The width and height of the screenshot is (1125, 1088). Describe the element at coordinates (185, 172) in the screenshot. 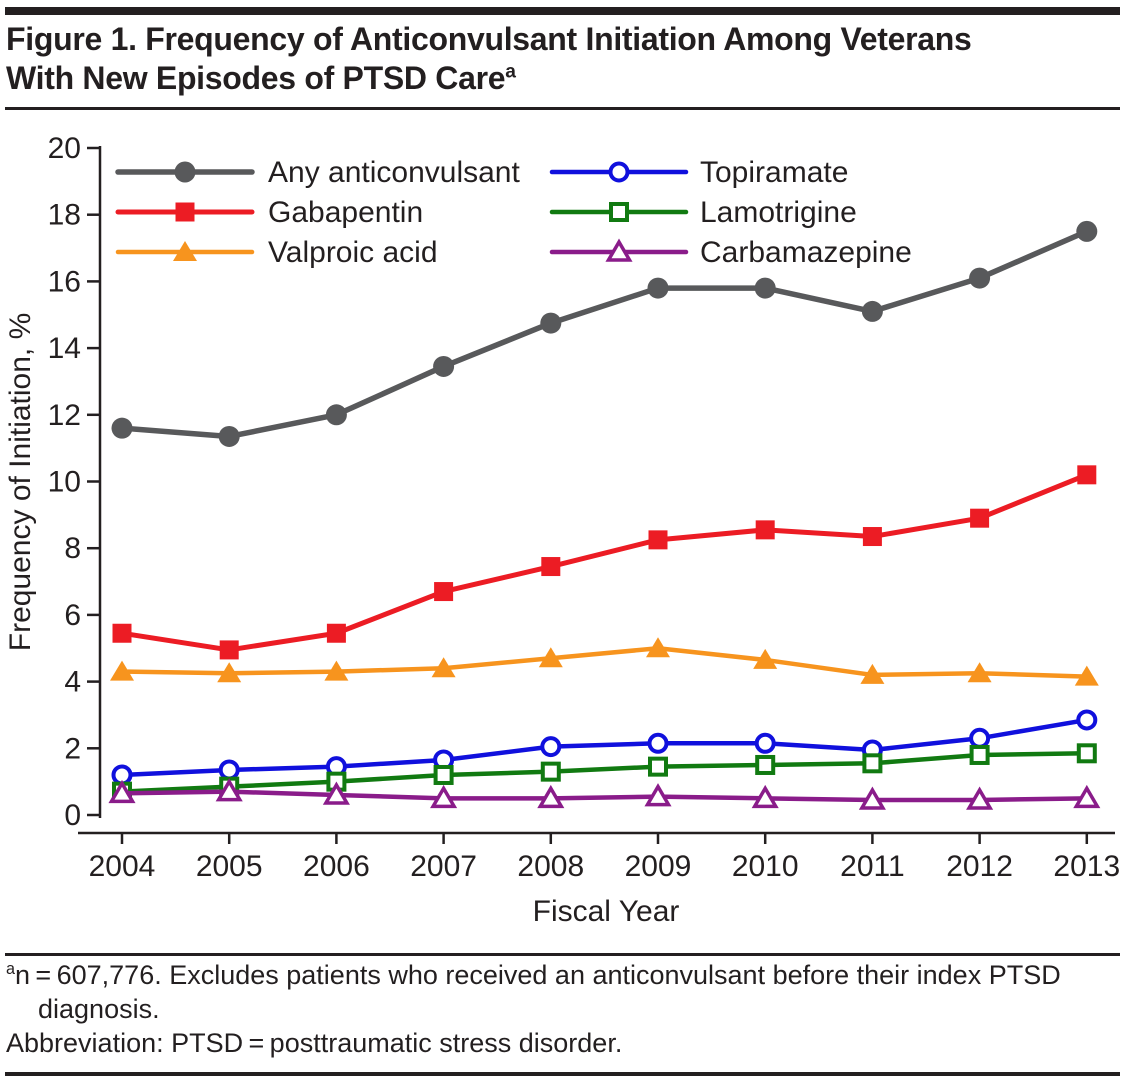

I see `legend-marker-any-anticonvulsant` at that location.